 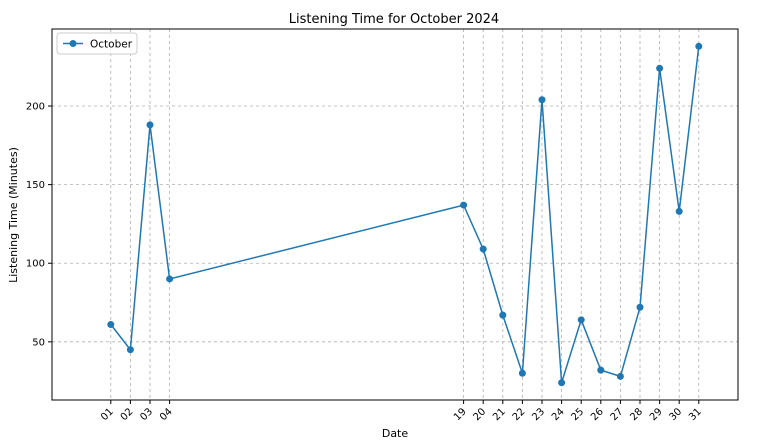 What do you see at coordinates (519, 414) in the screenshot?
I see `x-tick-label: 22` at bounding box center [519, 414].